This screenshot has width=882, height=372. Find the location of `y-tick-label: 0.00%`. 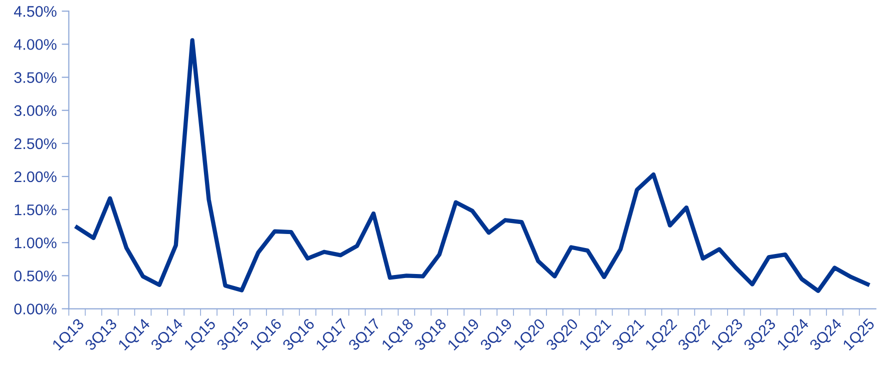

y-tick-label: 0.00% is located at coordinates (35, 309).